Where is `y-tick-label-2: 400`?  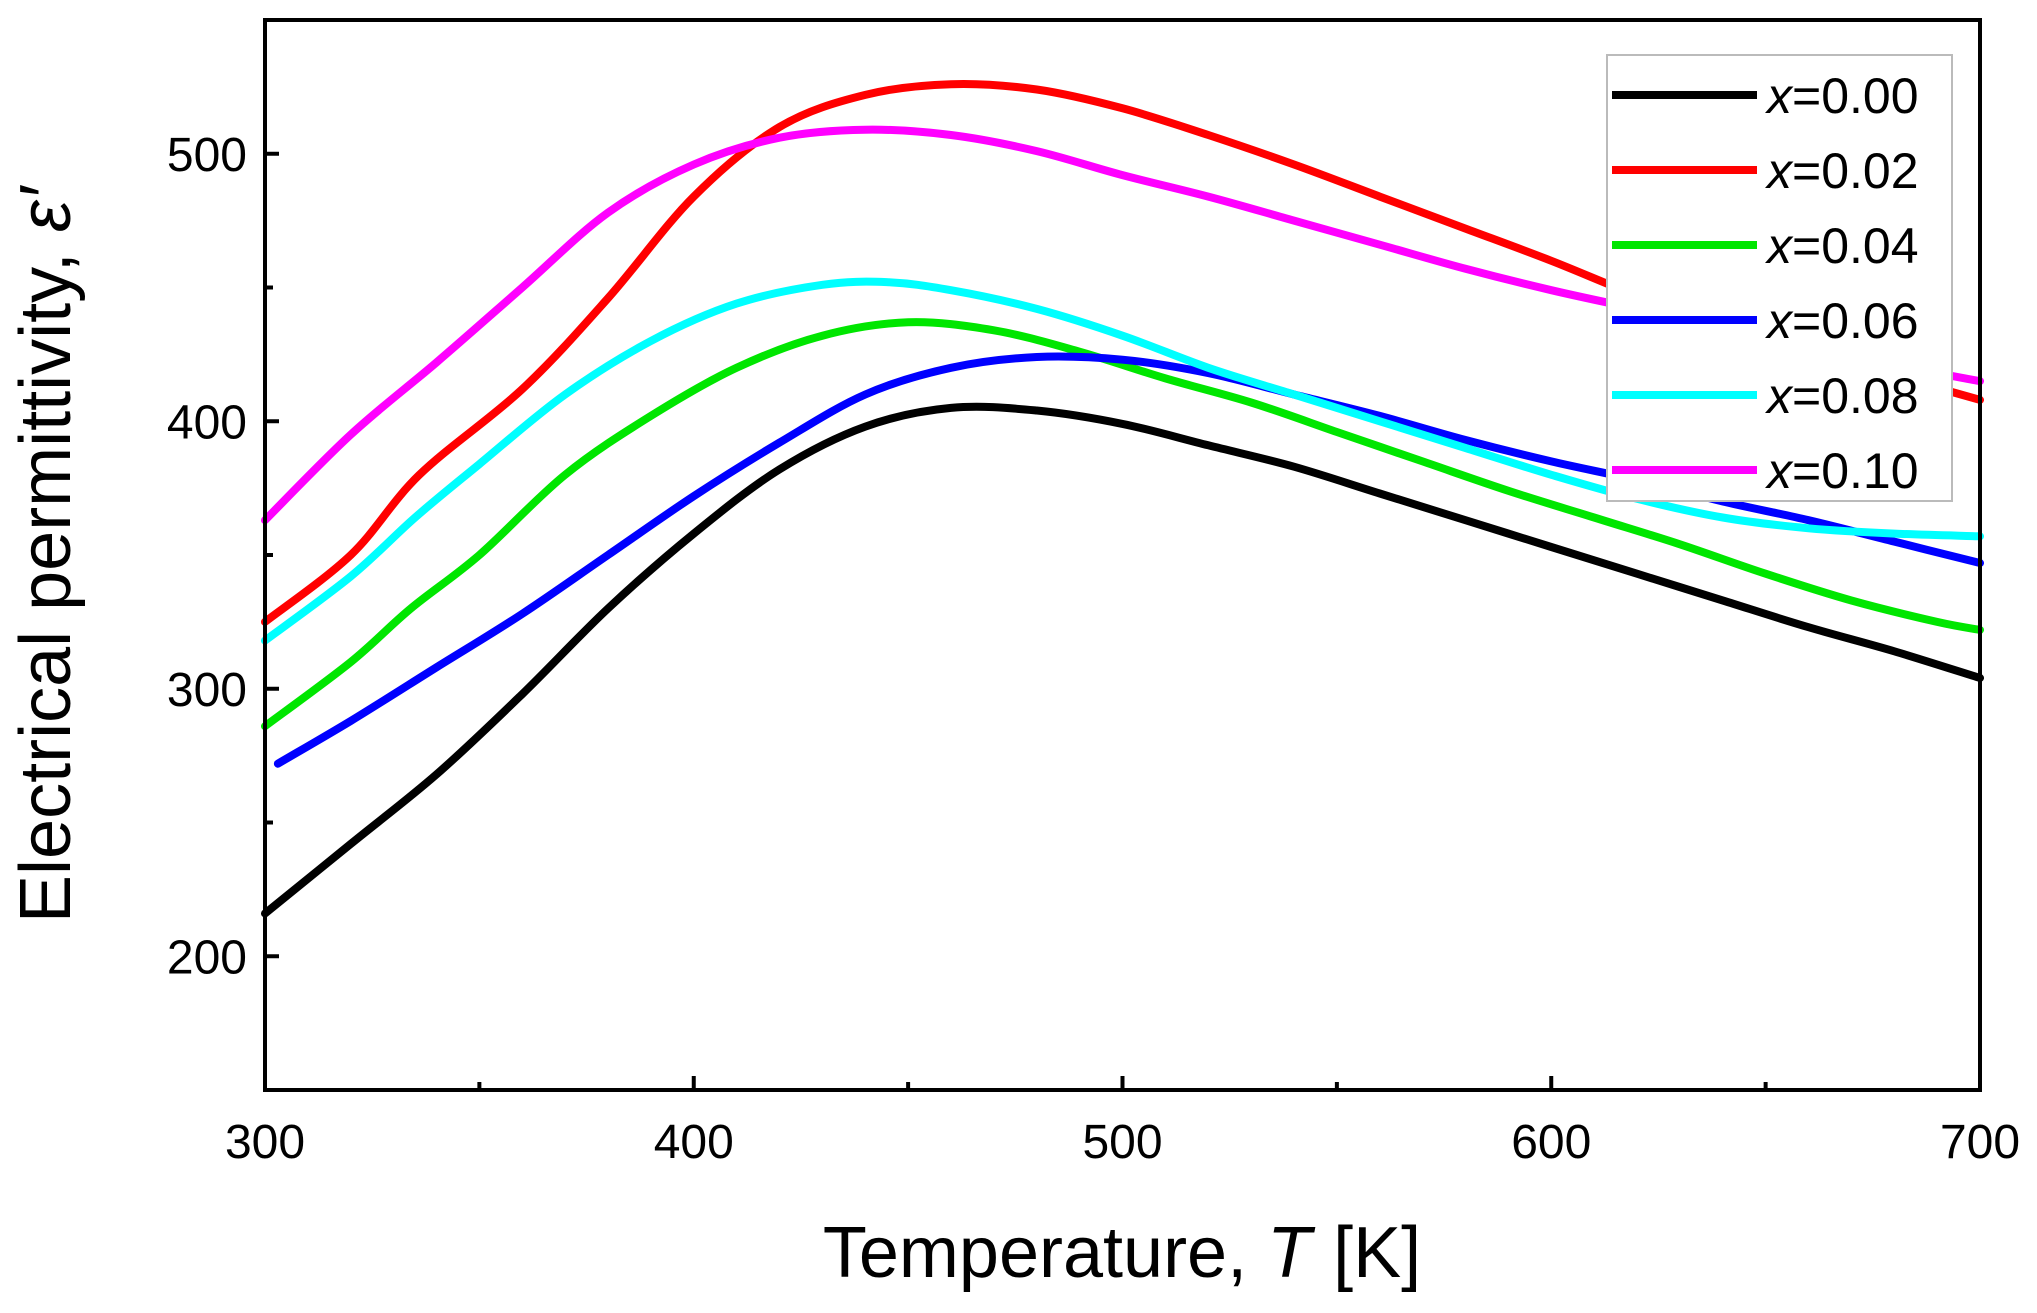
y-tick-label-2: 400 is located at coordinates (207, 422).